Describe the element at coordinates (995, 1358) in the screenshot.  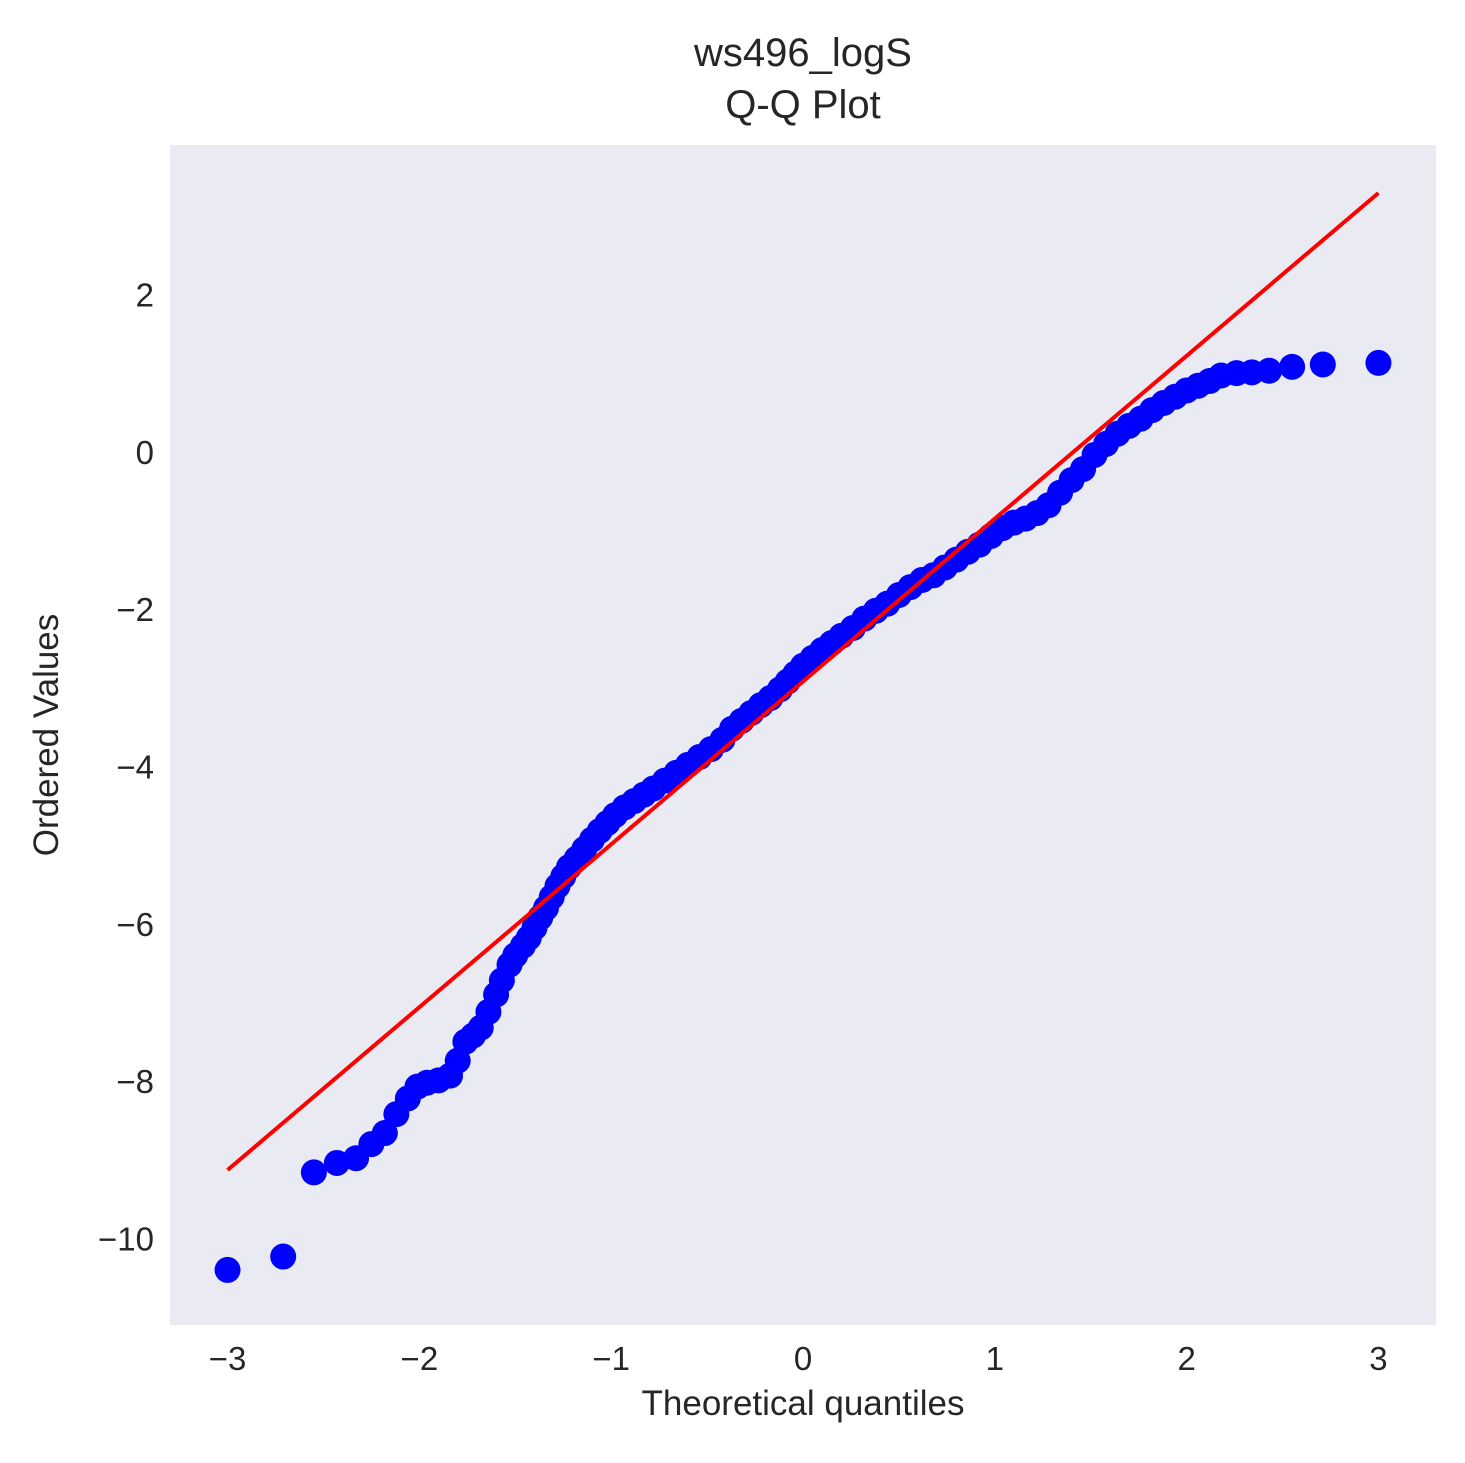
I see `x-tick-label: 1` at that location.